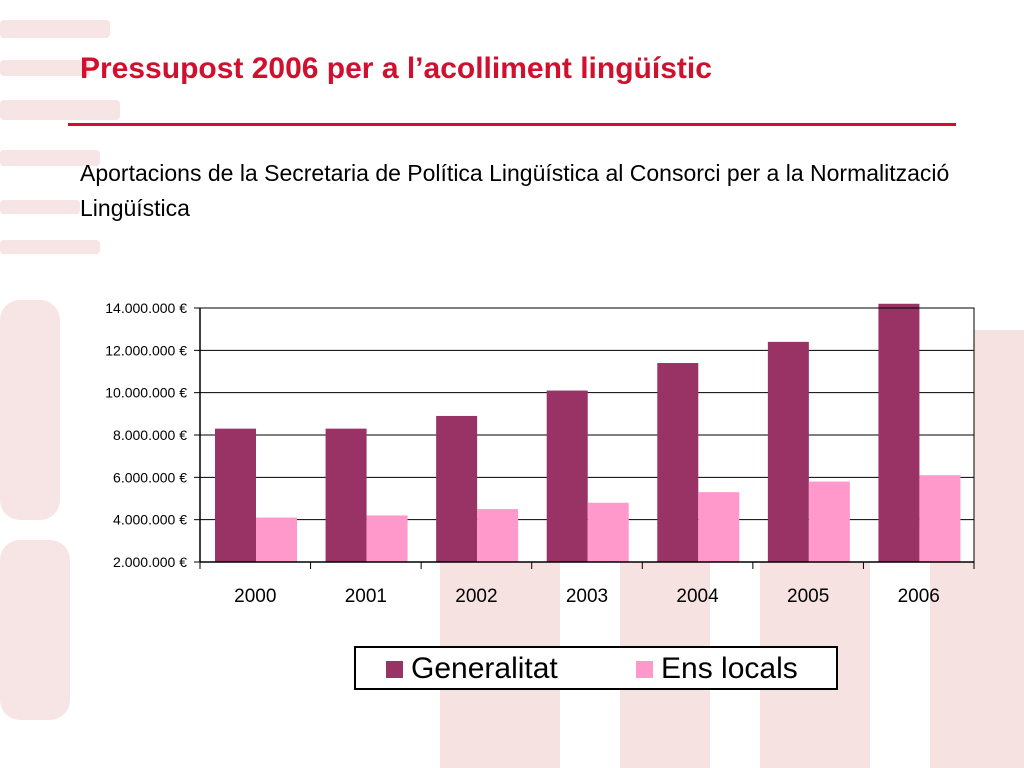 This screenshot has width=1024, height=768. Describe the element at coordinates (394, 669) in the screenshot. I see `legend-swatch-generalitat` at that location.